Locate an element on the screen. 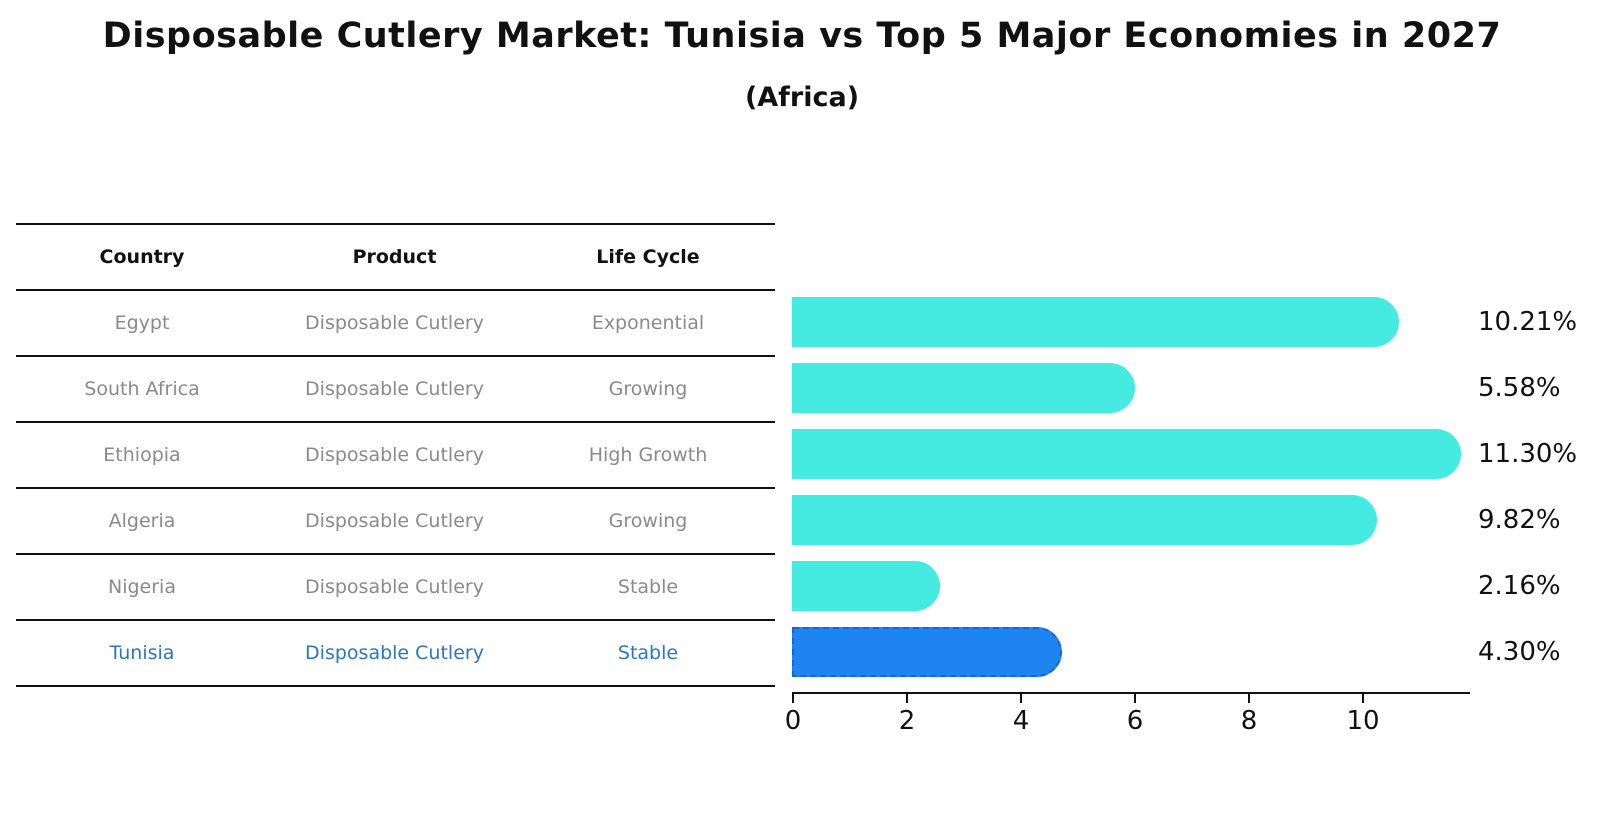 Image resolution: width=1604 pixels, height=823 pixels. table-row: Algeria Disposable Cutlery Growing is located at coordinates (395, 522).